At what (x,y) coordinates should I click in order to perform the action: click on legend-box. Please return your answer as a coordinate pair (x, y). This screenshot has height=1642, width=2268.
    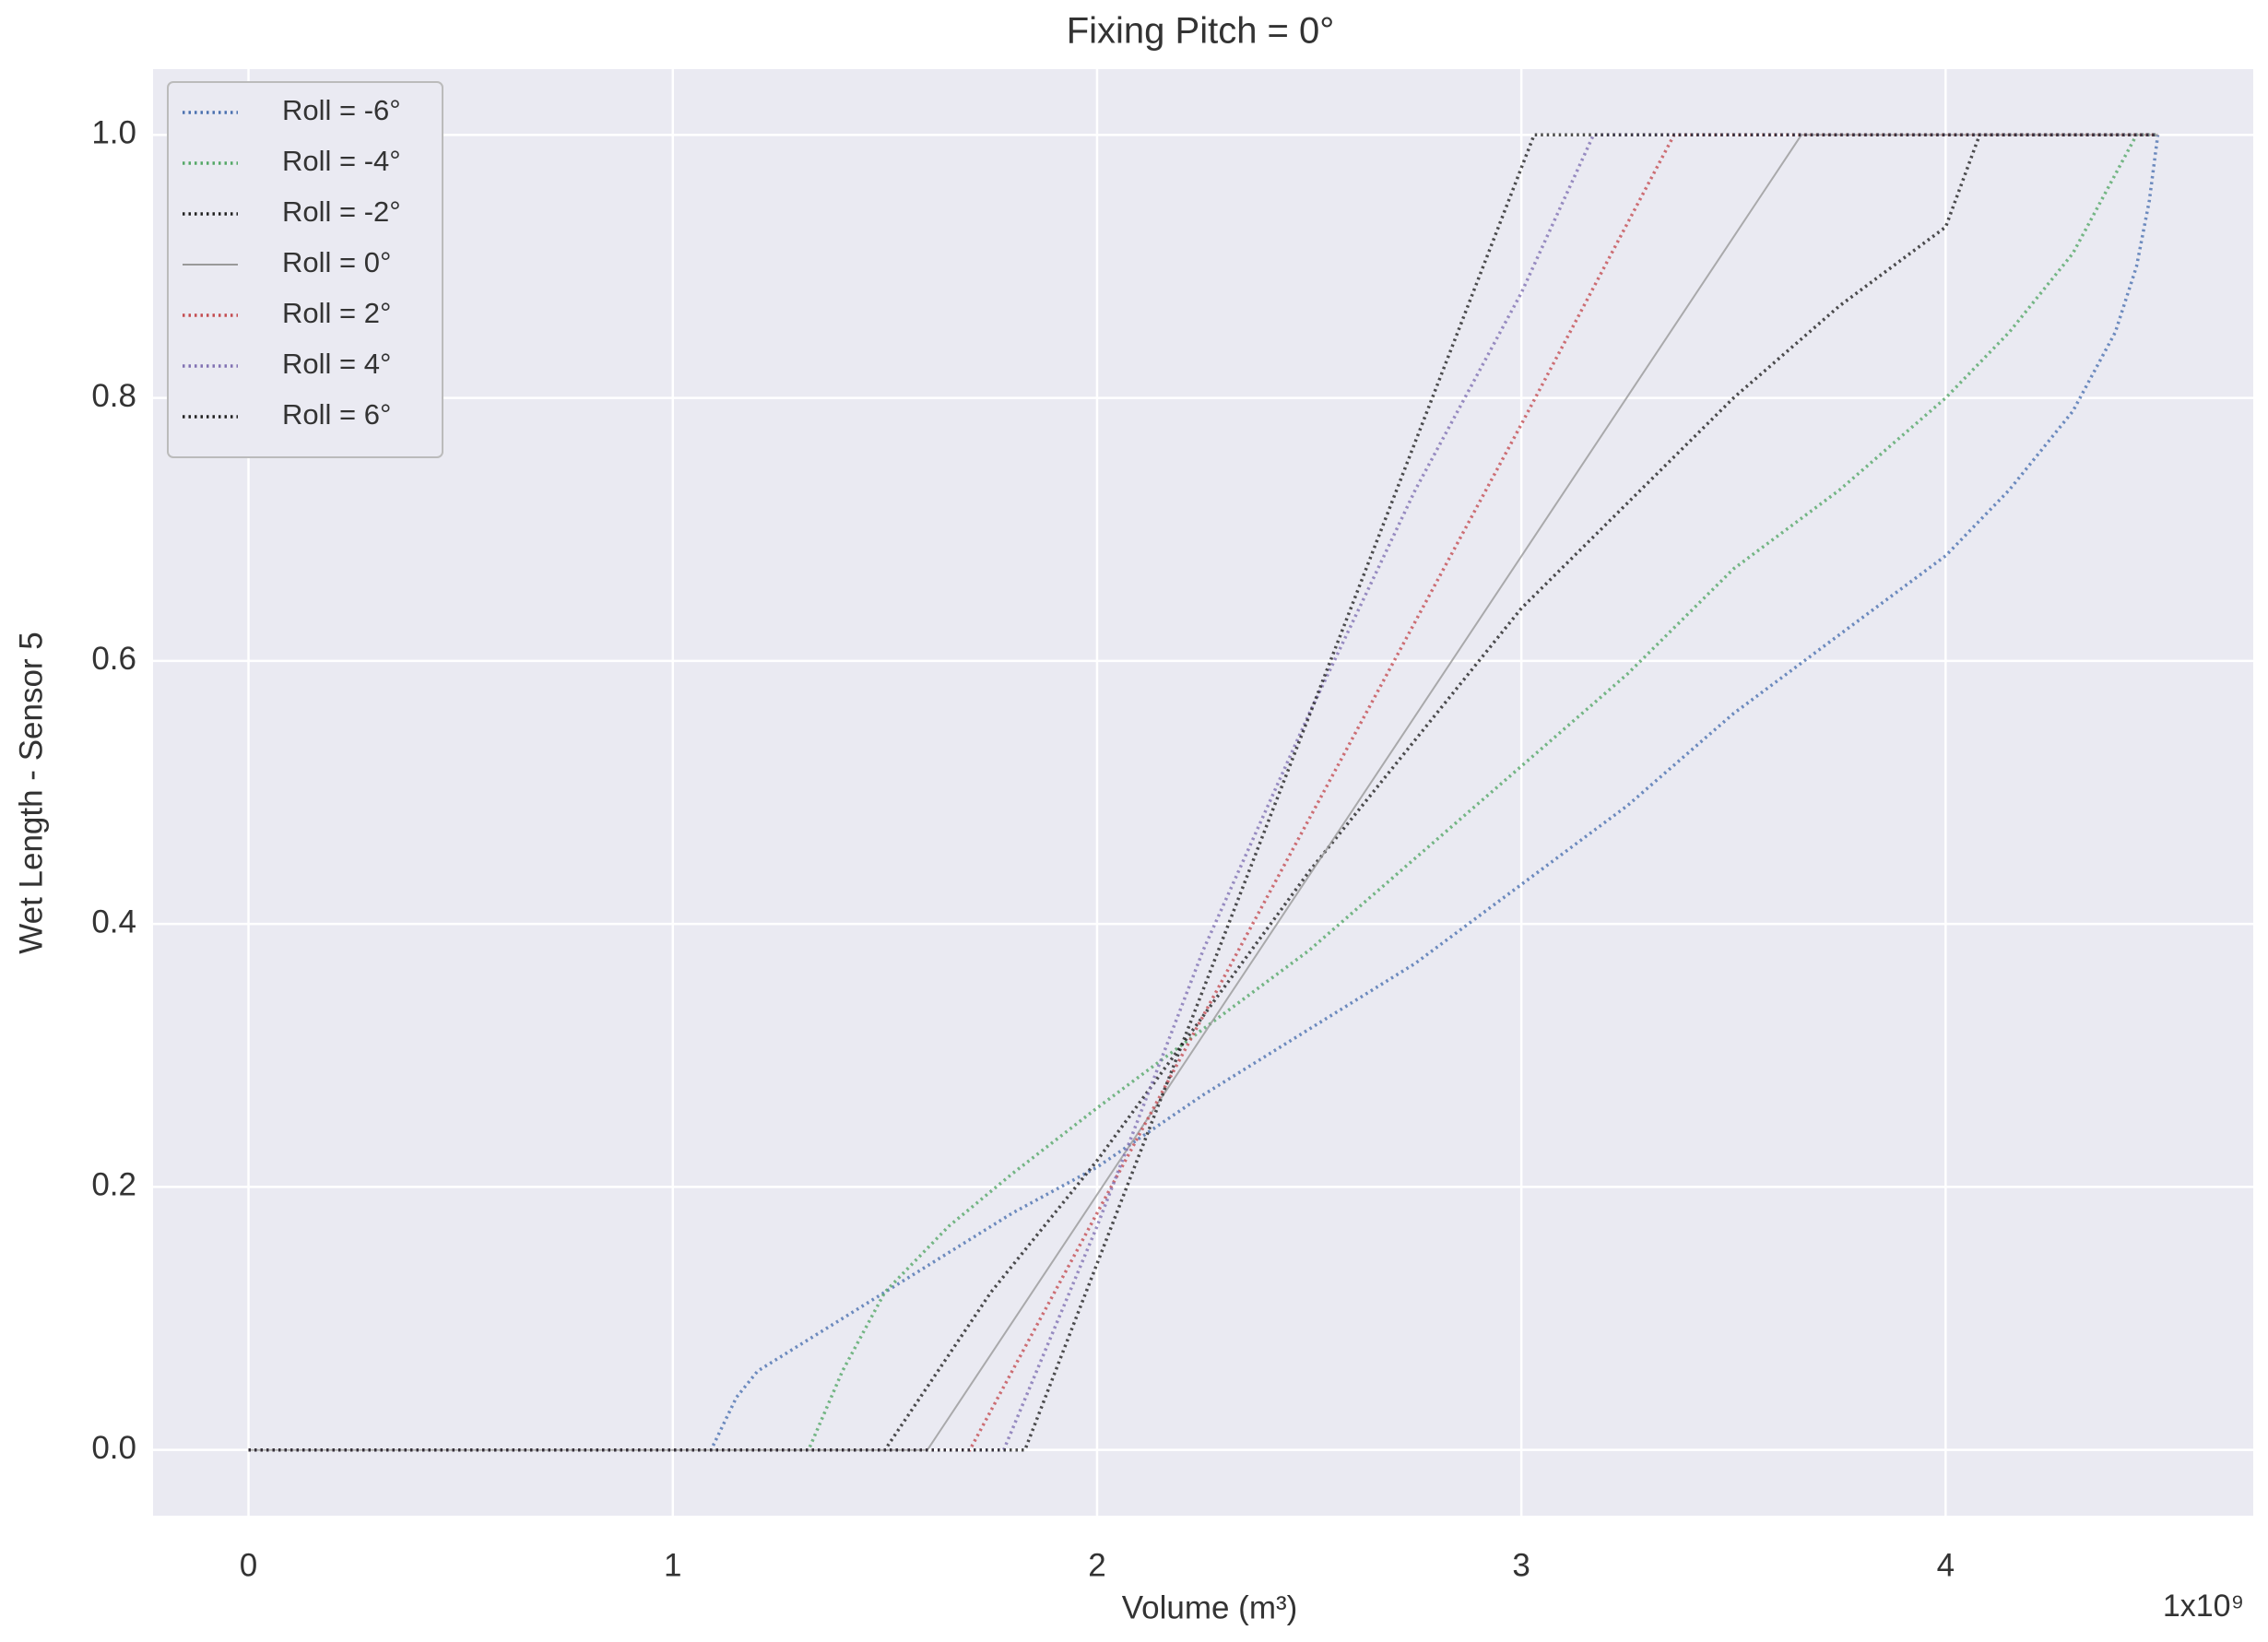
    Looking at the image, I should click on (305, 270).